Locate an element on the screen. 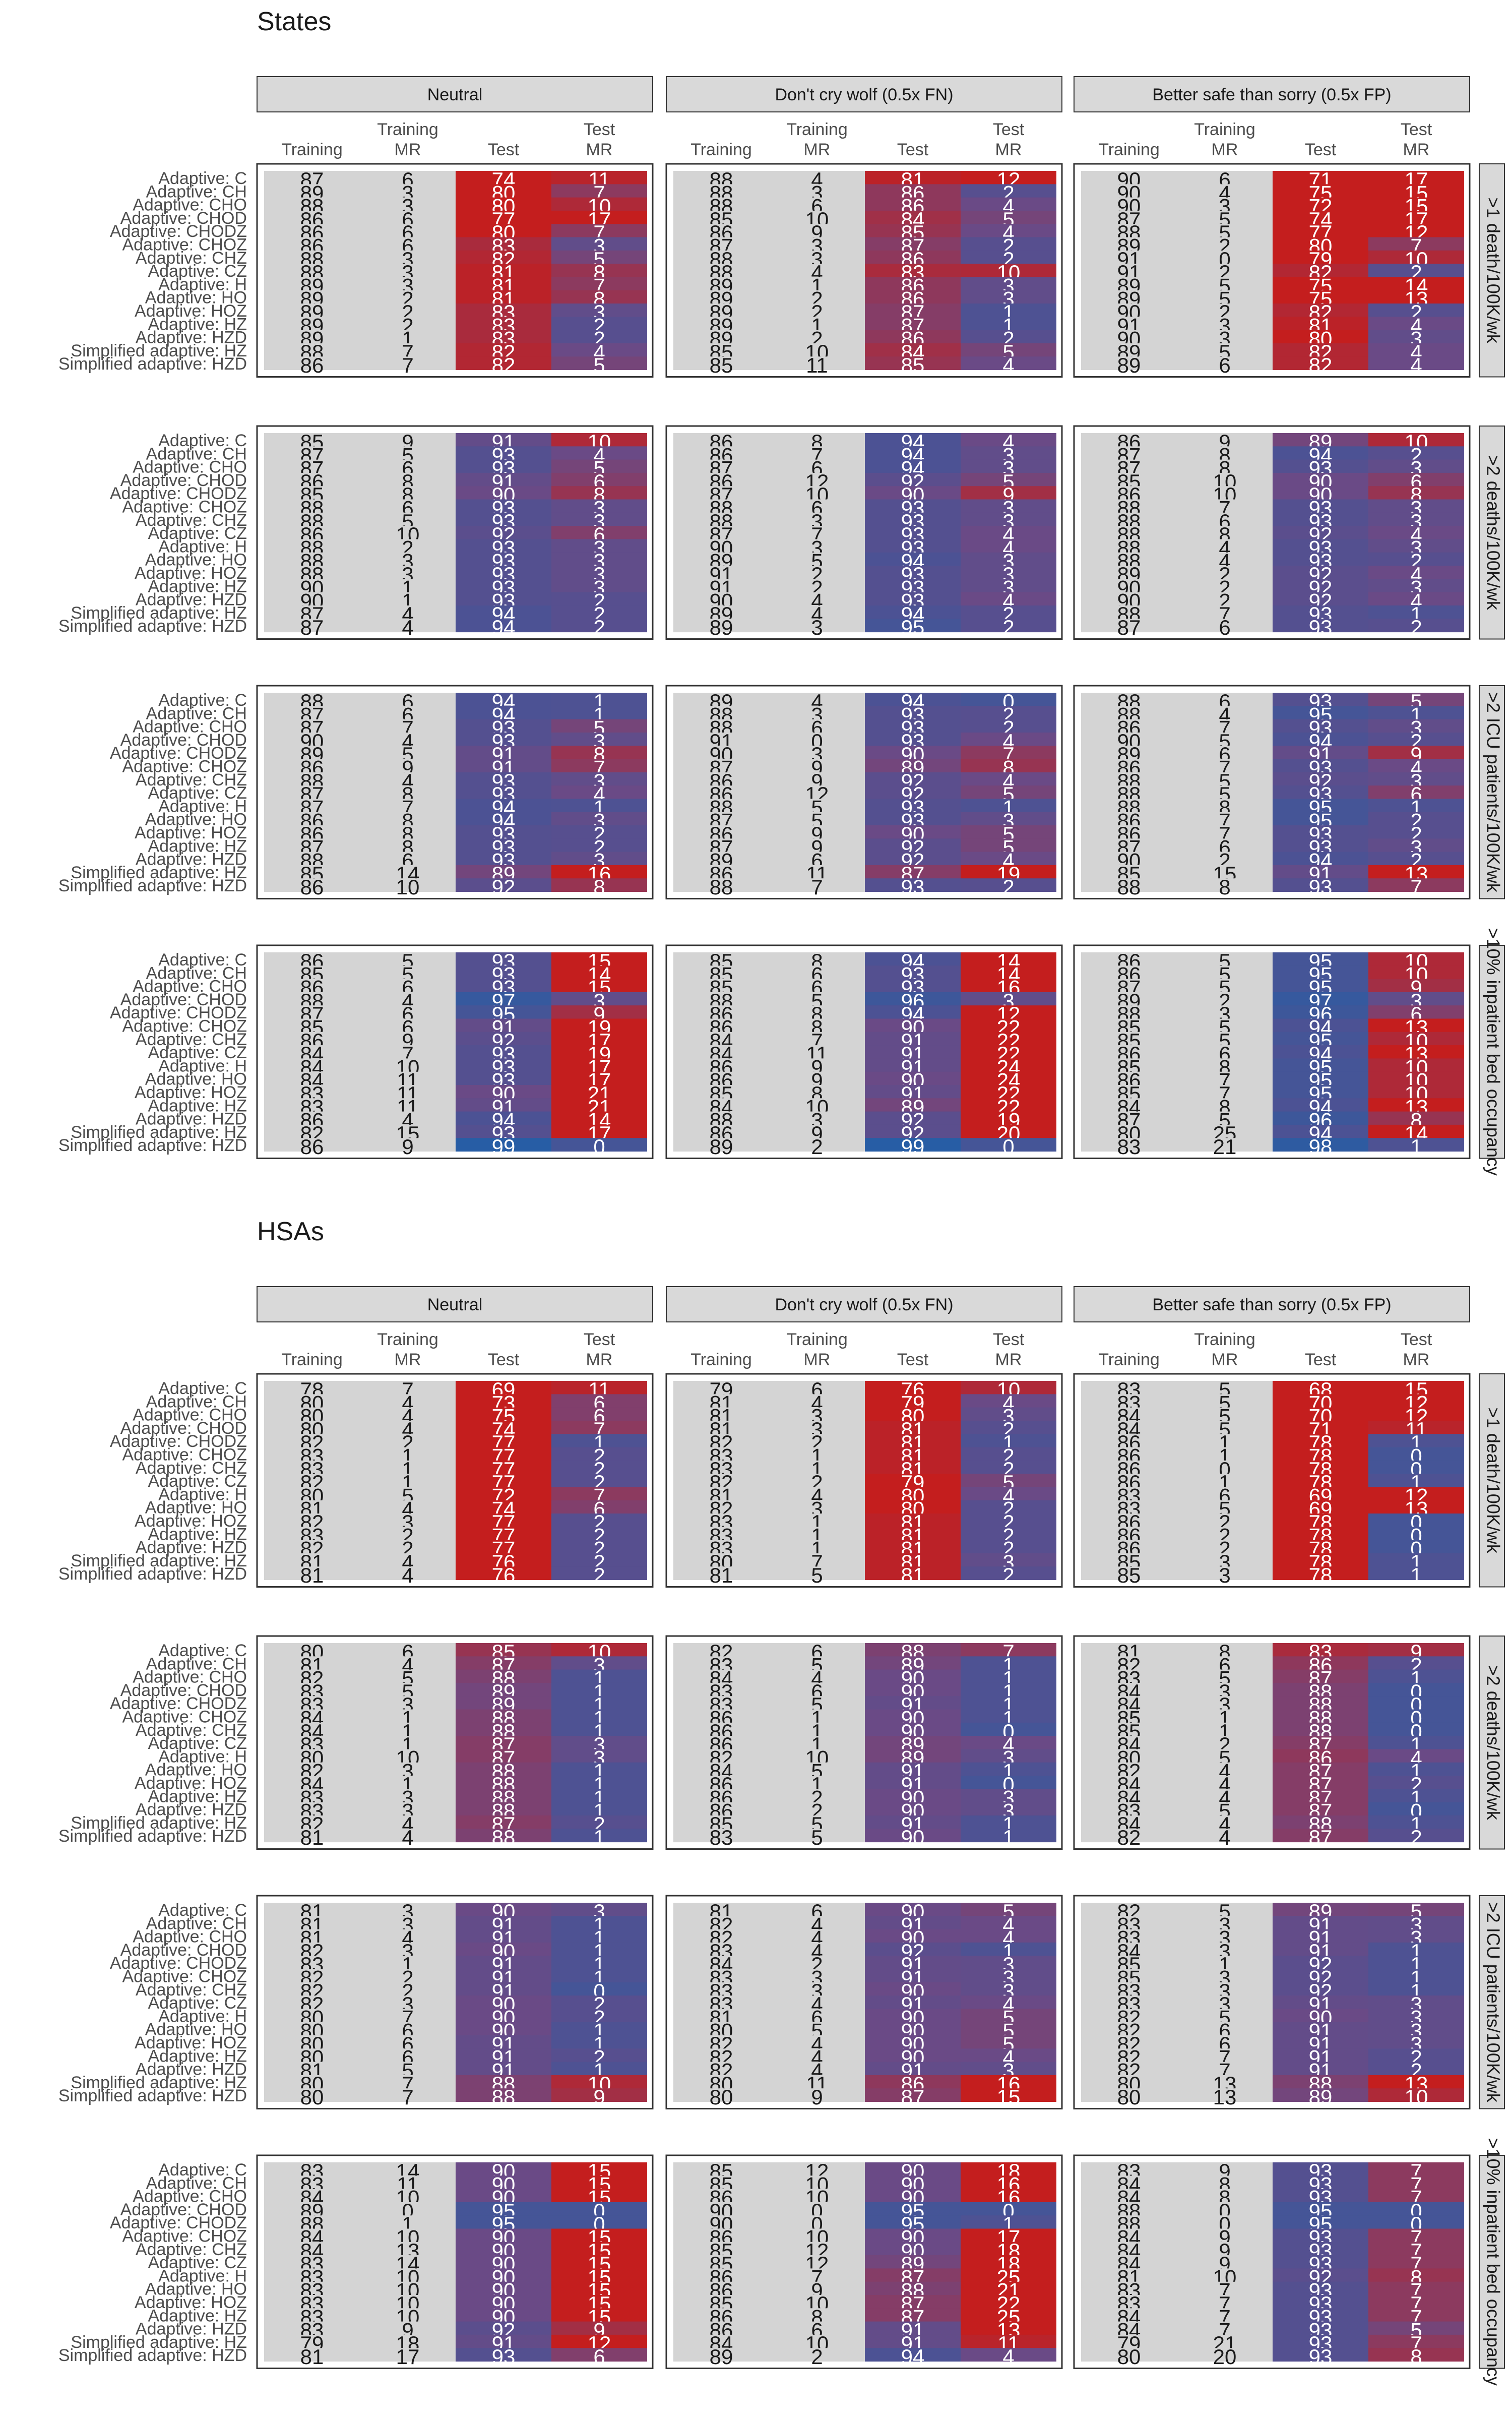 This screenshot has width=1512, height=2420. cell-value: 4 is located at coordinates (407, 627).